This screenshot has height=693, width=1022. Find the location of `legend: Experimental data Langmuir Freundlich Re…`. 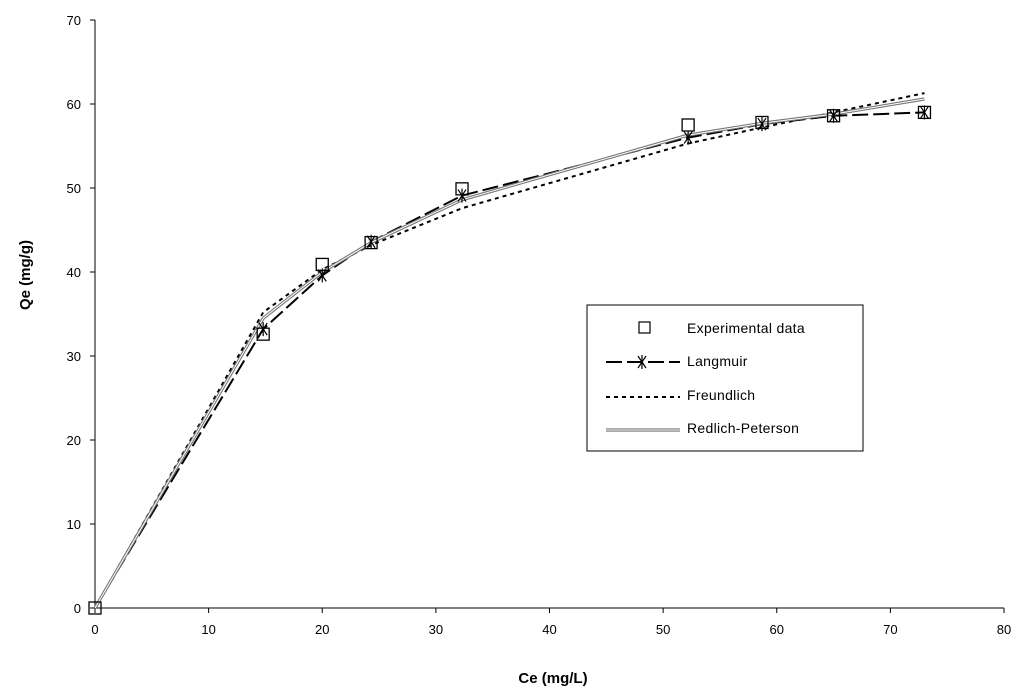

legend: Experimental data Langmuir Freundlich Re… is located at coordinates (725, 378).